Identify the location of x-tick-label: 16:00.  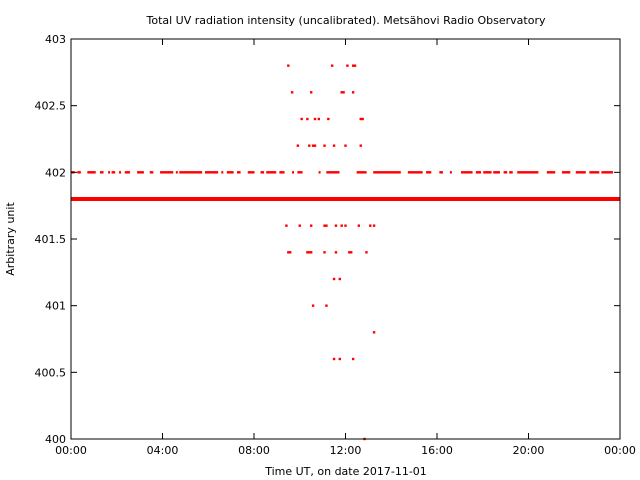
(437, 450).